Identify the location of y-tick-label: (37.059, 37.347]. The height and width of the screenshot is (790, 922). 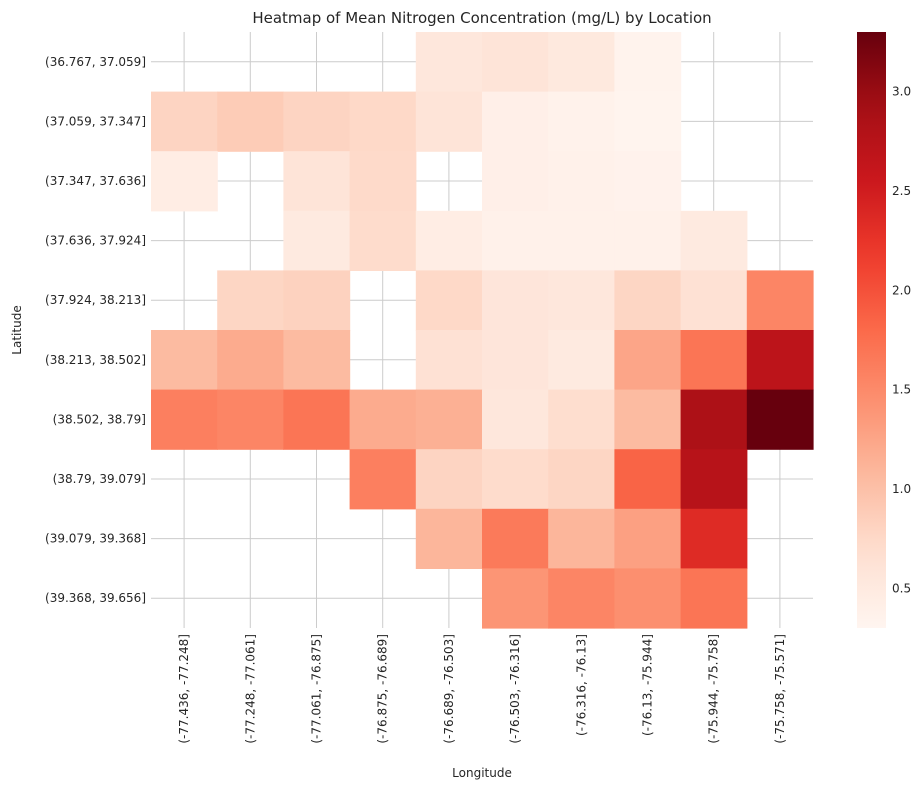
(95, 121).